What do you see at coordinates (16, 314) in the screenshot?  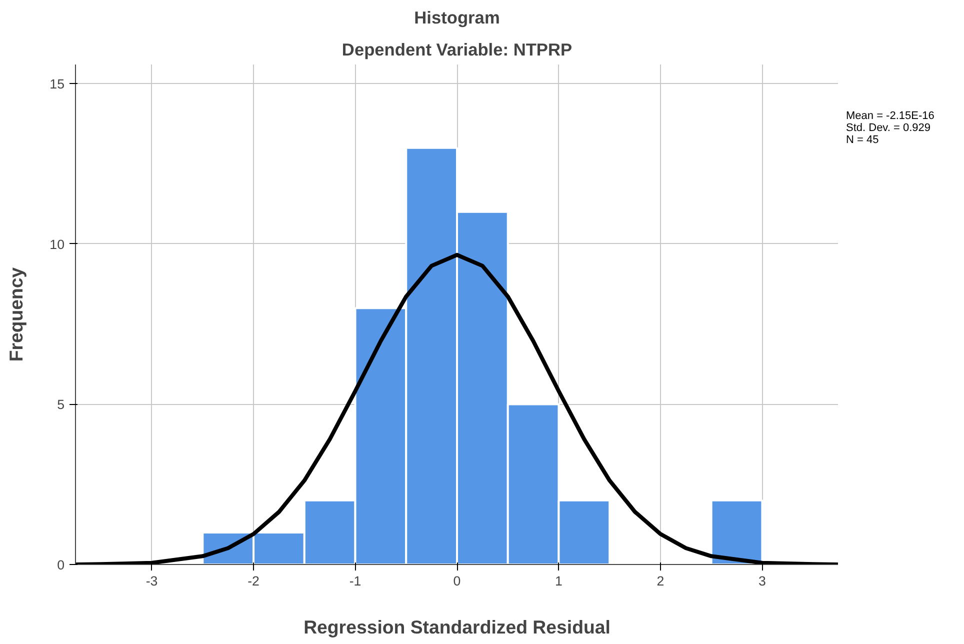 I see `y-axis-title: Frequency` at bounding box center [16, 314].